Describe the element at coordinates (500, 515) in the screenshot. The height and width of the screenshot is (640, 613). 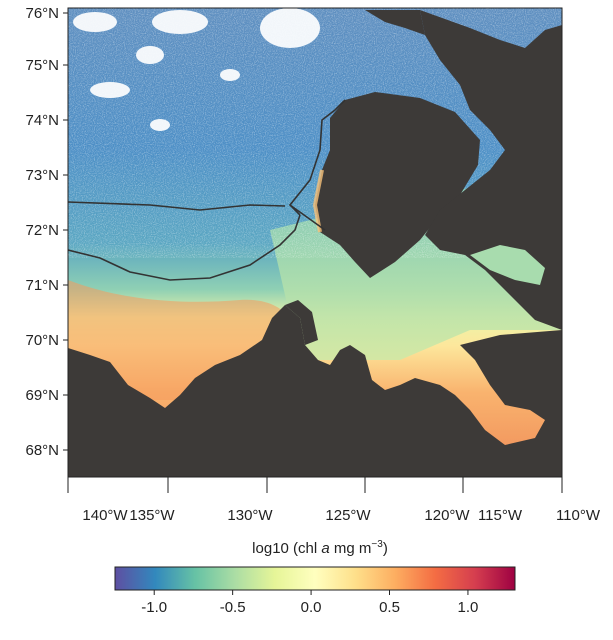
I see `lon-label-115: 115°W` at that location.